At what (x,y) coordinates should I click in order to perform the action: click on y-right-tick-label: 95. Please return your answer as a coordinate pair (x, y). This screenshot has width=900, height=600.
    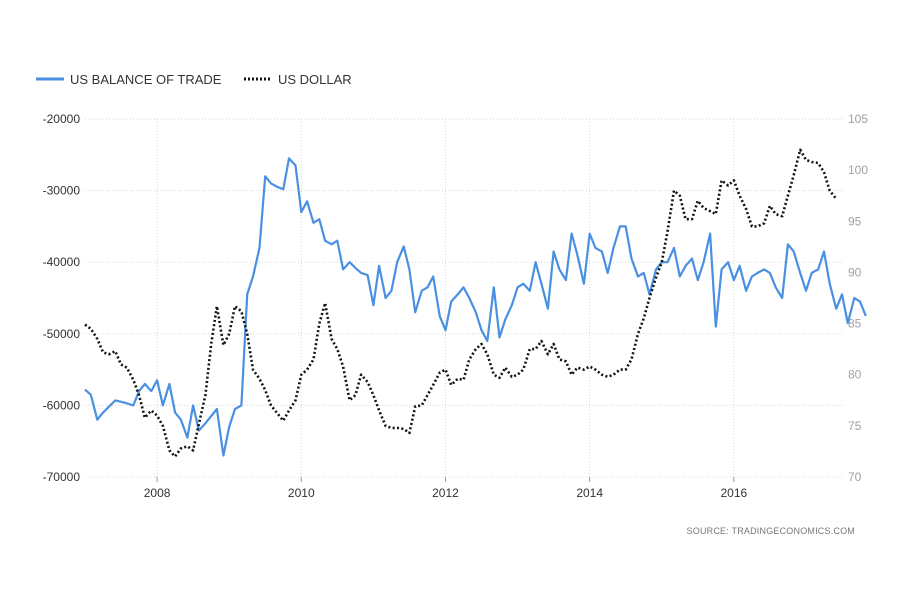
    Looking at the image, I should click on (855, 221).